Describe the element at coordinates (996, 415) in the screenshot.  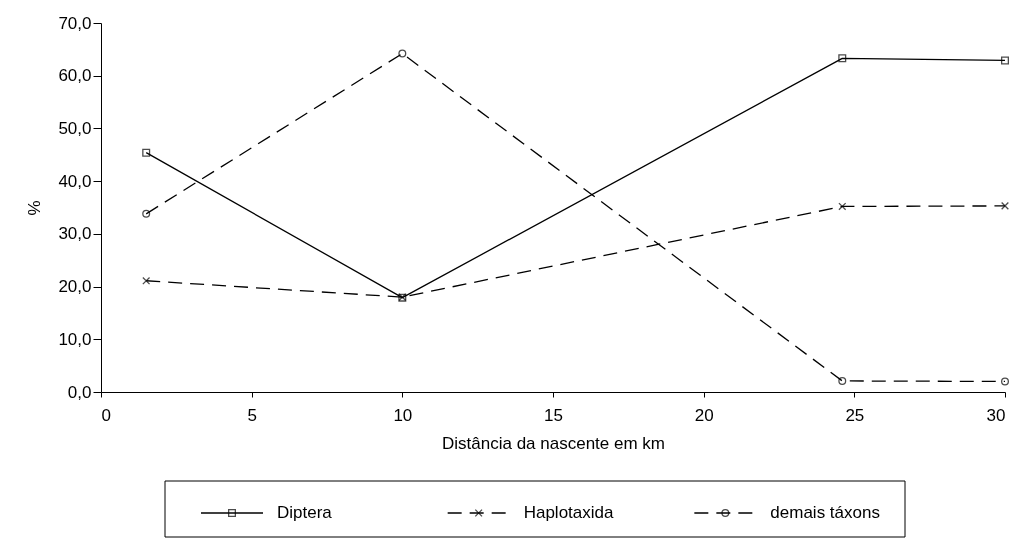
I see `x-tick-label: 30` at that location.